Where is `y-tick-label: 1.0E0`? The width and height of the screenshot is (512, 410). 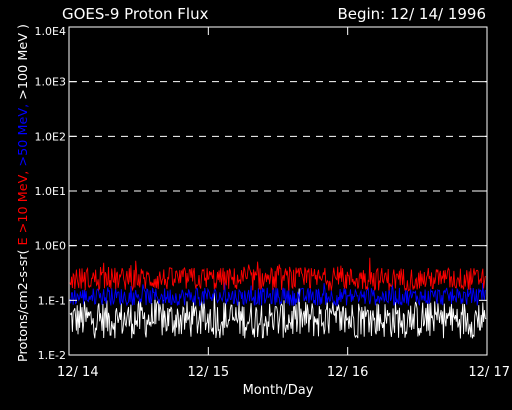
y-tick-label: 1.0E0 is located at coordinates (50, 246).